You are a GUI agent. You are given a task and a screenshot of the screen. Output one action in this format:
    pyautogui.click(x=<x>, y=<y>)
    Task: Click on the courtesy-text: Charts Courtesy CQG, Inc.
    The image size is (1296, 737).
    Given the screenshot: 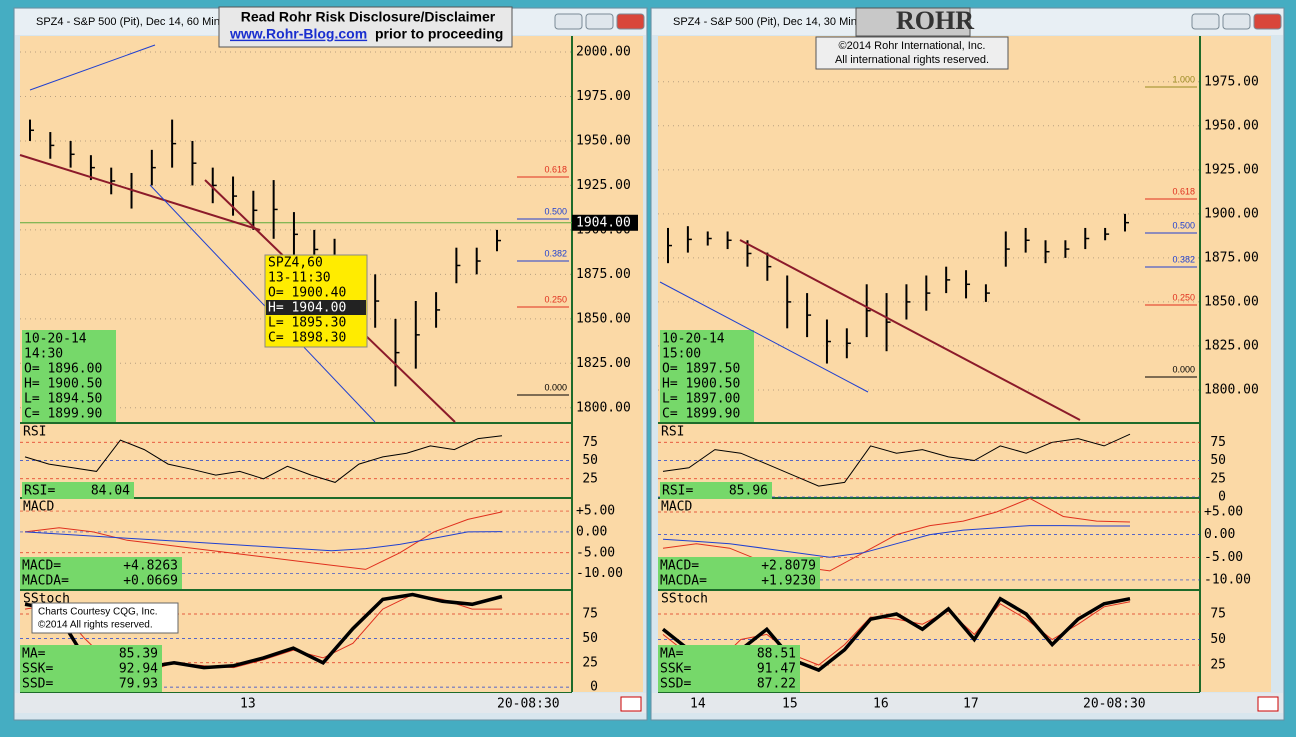 What is the action you would take?
    pyautogui.click(x=97, y=612)
    